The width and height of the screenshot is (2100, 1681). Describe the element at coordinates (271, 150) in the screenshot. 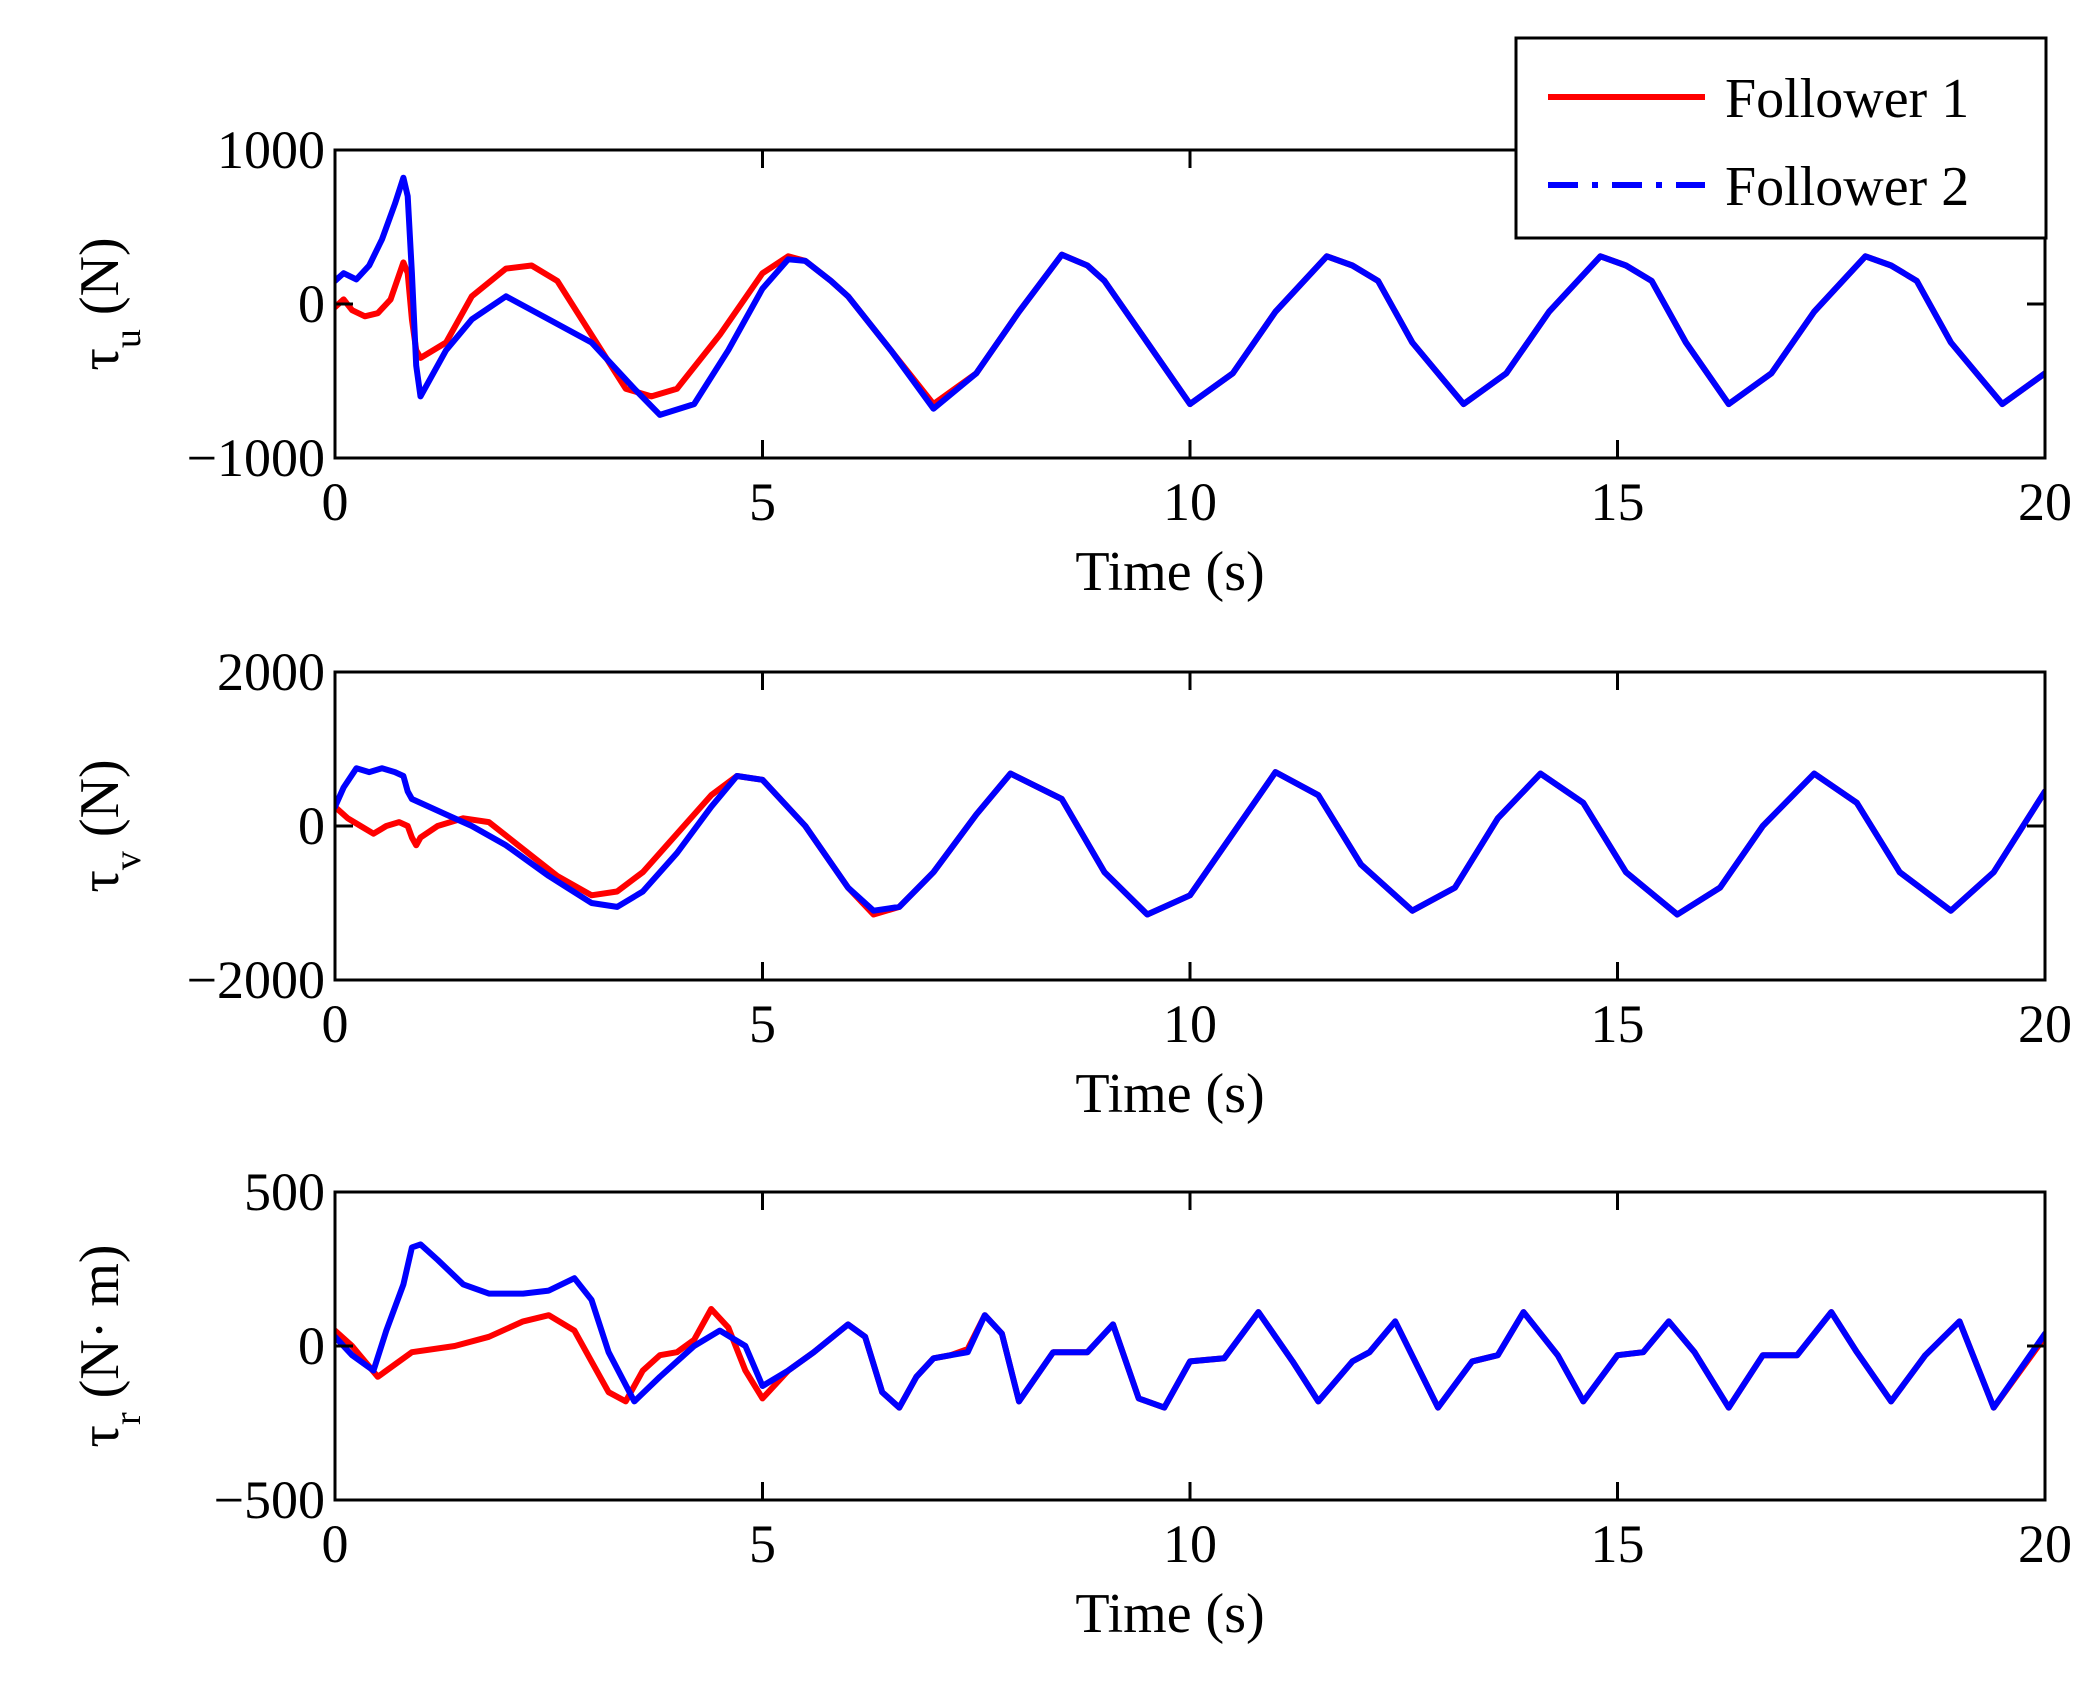

I see `y-tick-label: 1000` at that location.